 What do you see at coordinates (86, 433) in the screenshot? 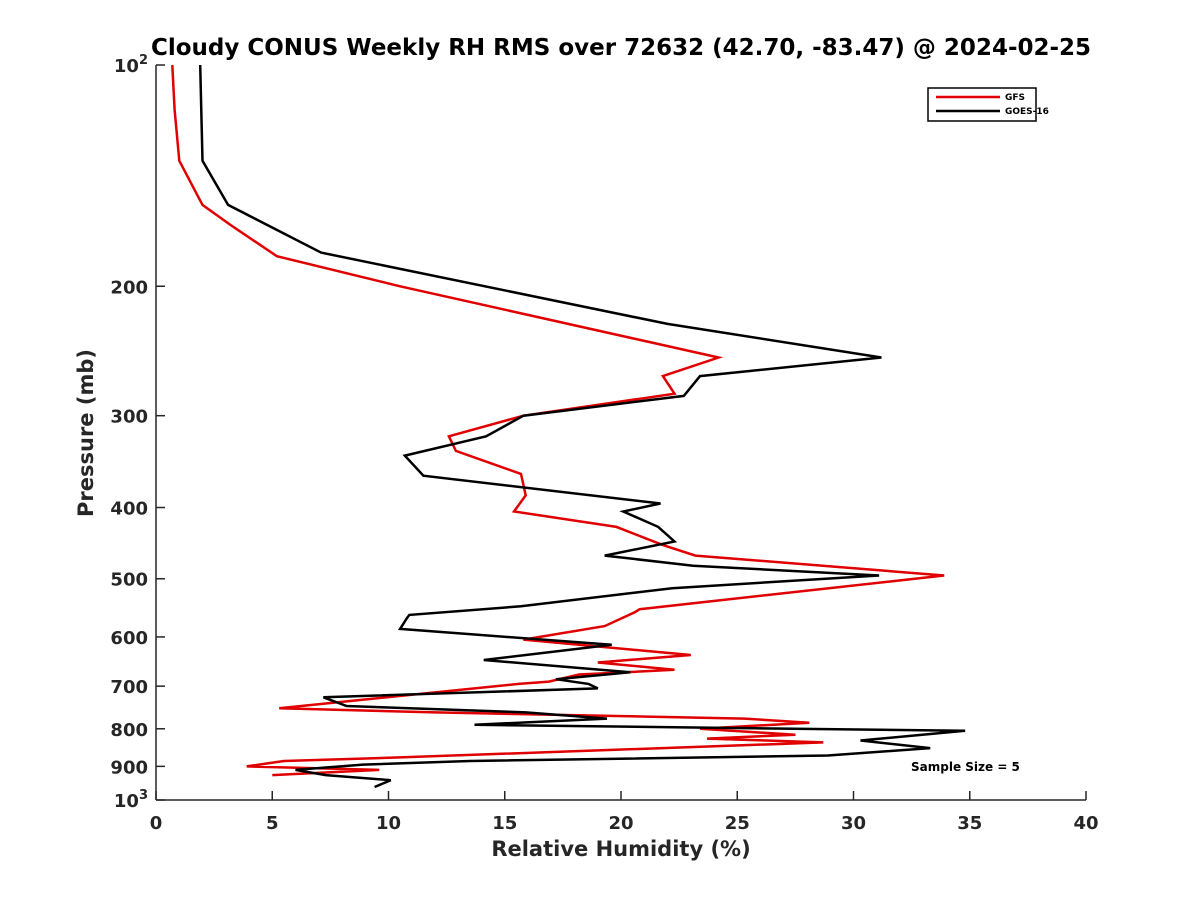
I see `y-axis-label: Pressure (mb)` at bounding box center [86, 433].